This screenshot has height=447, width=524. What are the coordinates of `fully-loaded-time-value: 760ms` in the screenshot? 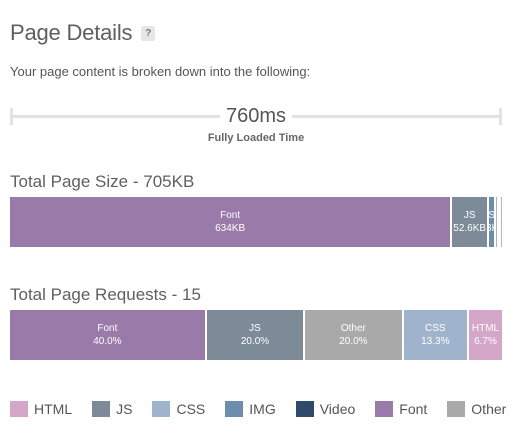 It's located at (256, 116).